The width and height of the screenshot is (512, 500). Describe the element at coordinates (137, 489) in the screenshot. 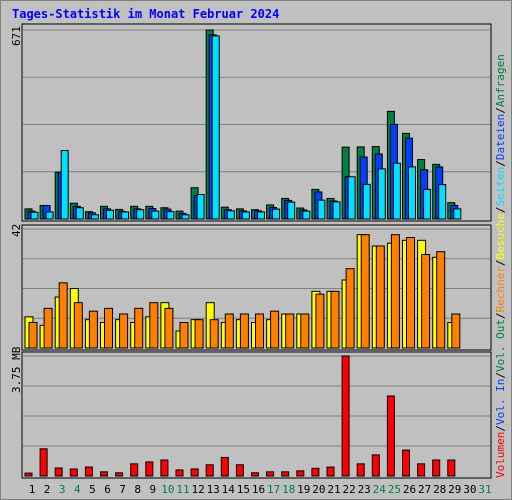

I see `x-tick-label: 8` at that location.